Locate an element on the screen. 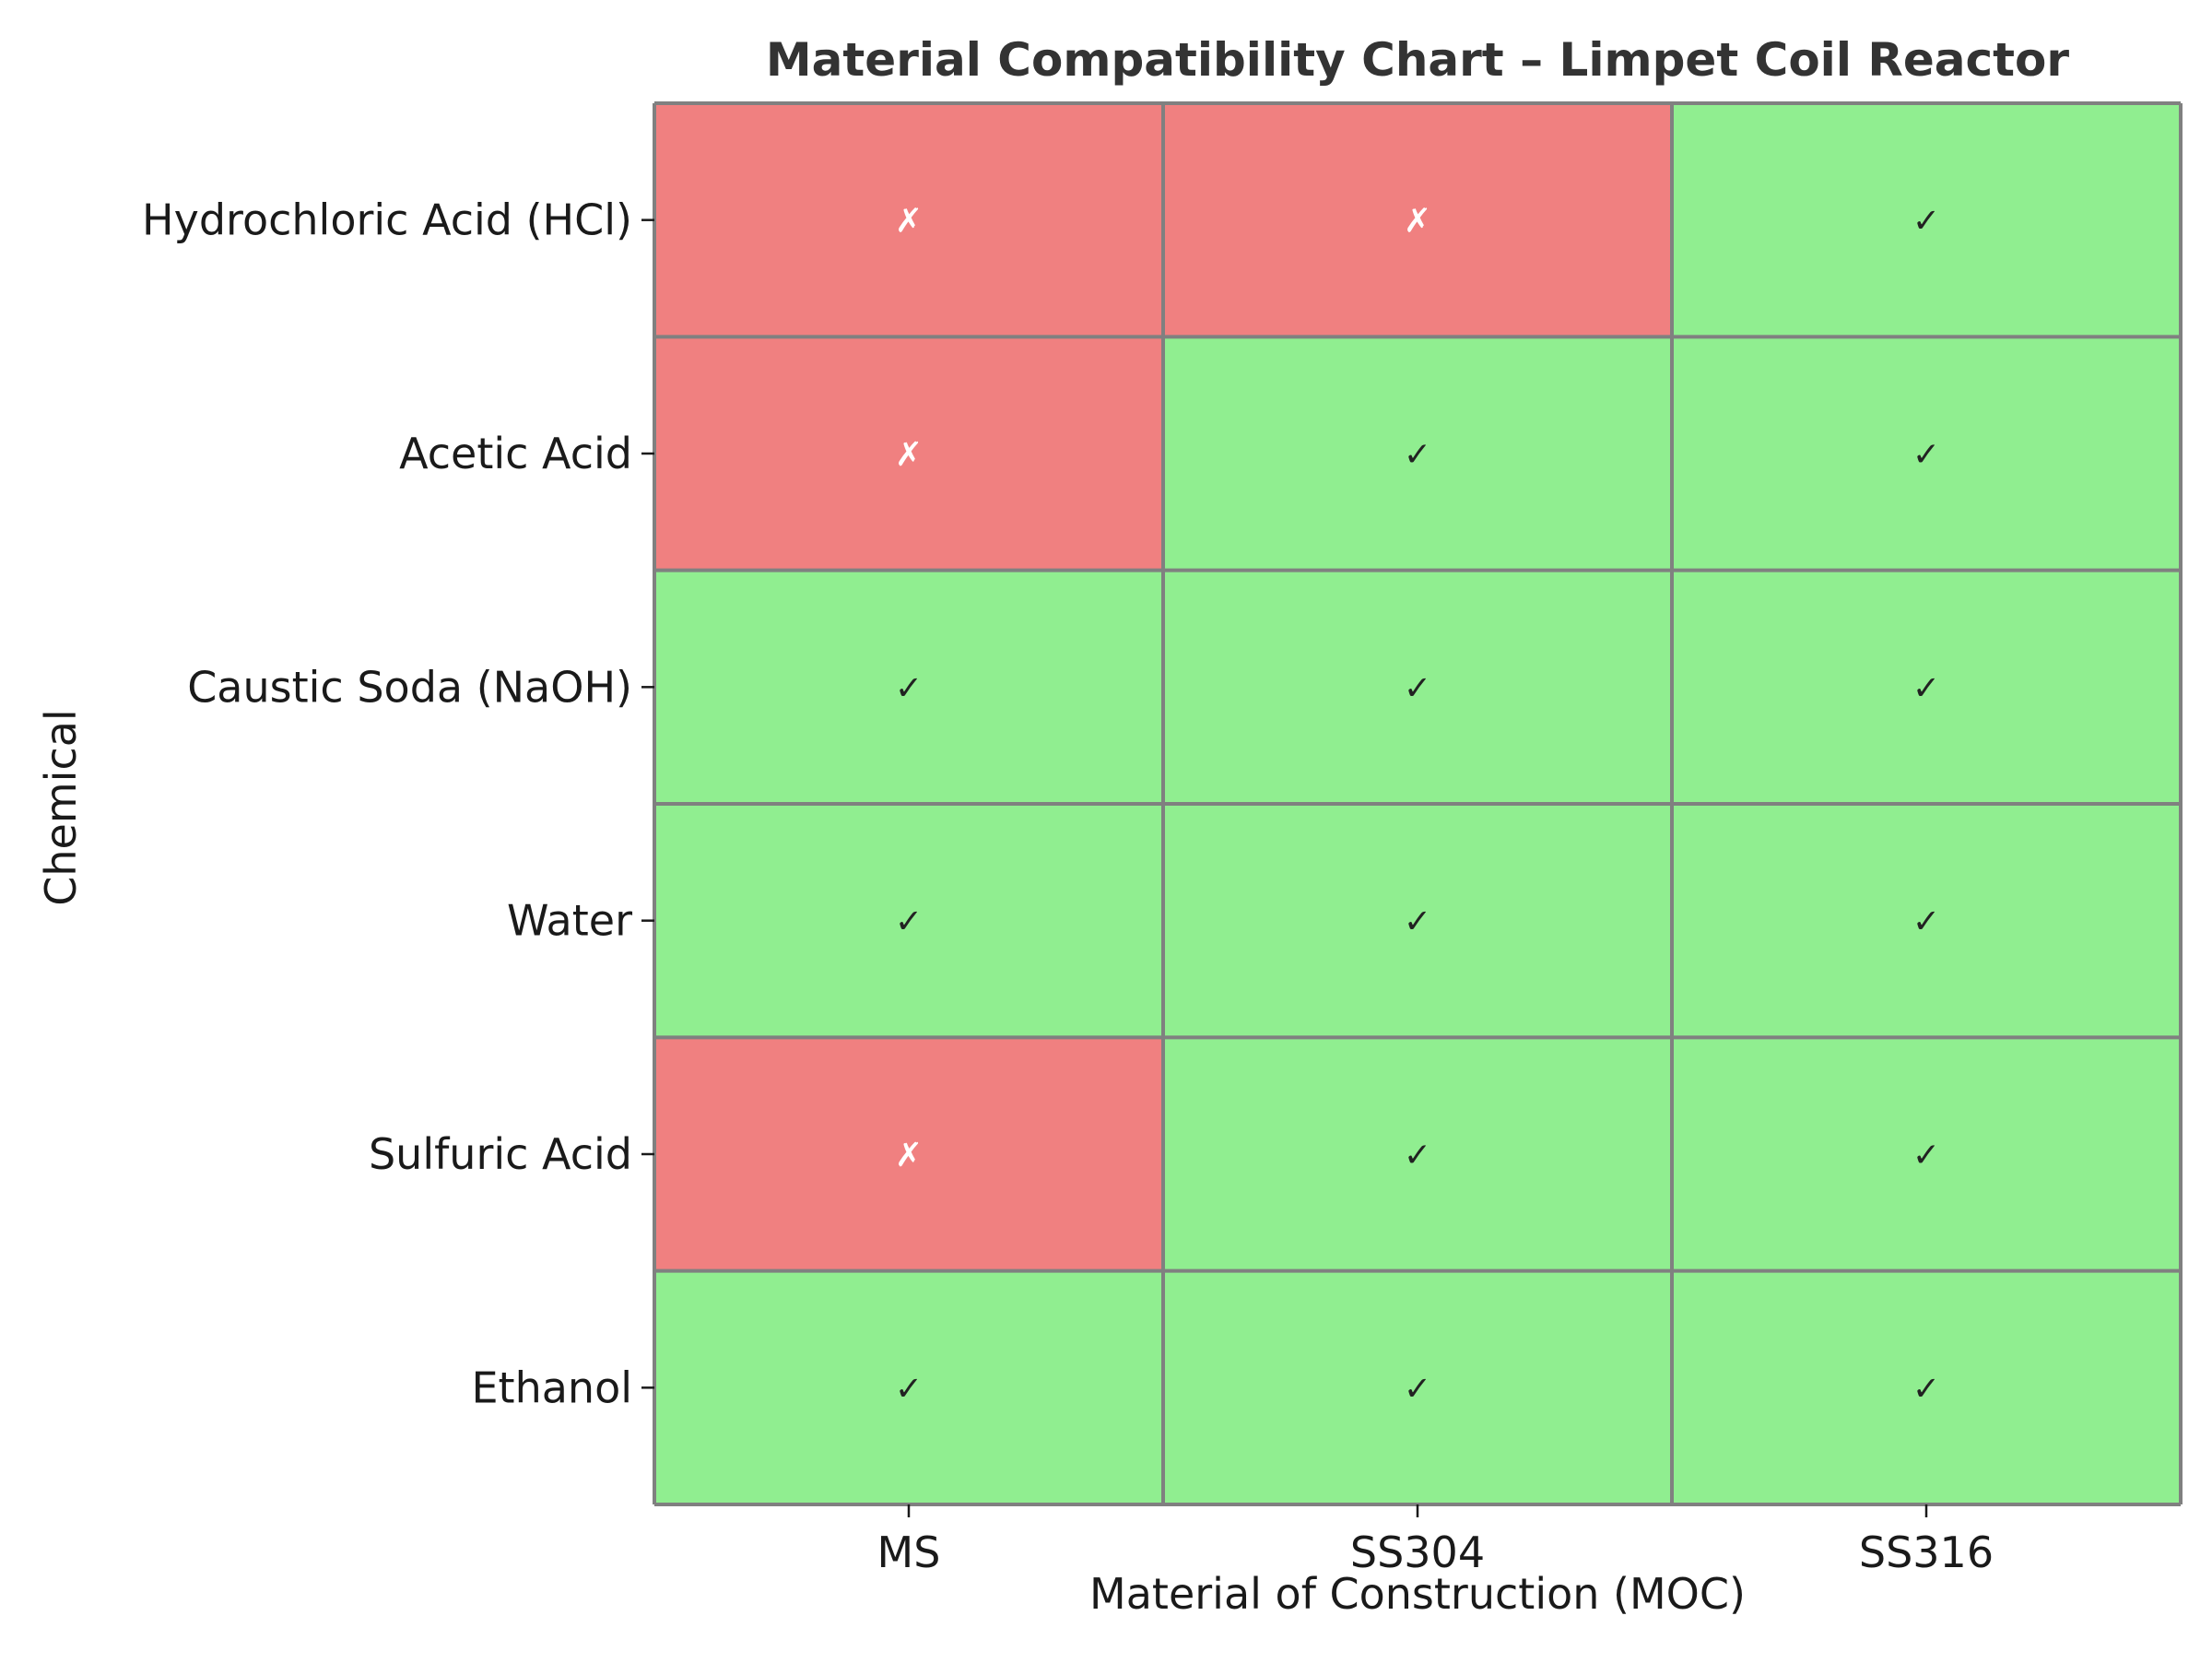 This screenshot has height=1663, width=2212. x-tick-label: SS304 is located at coordinates (1417, 1552).